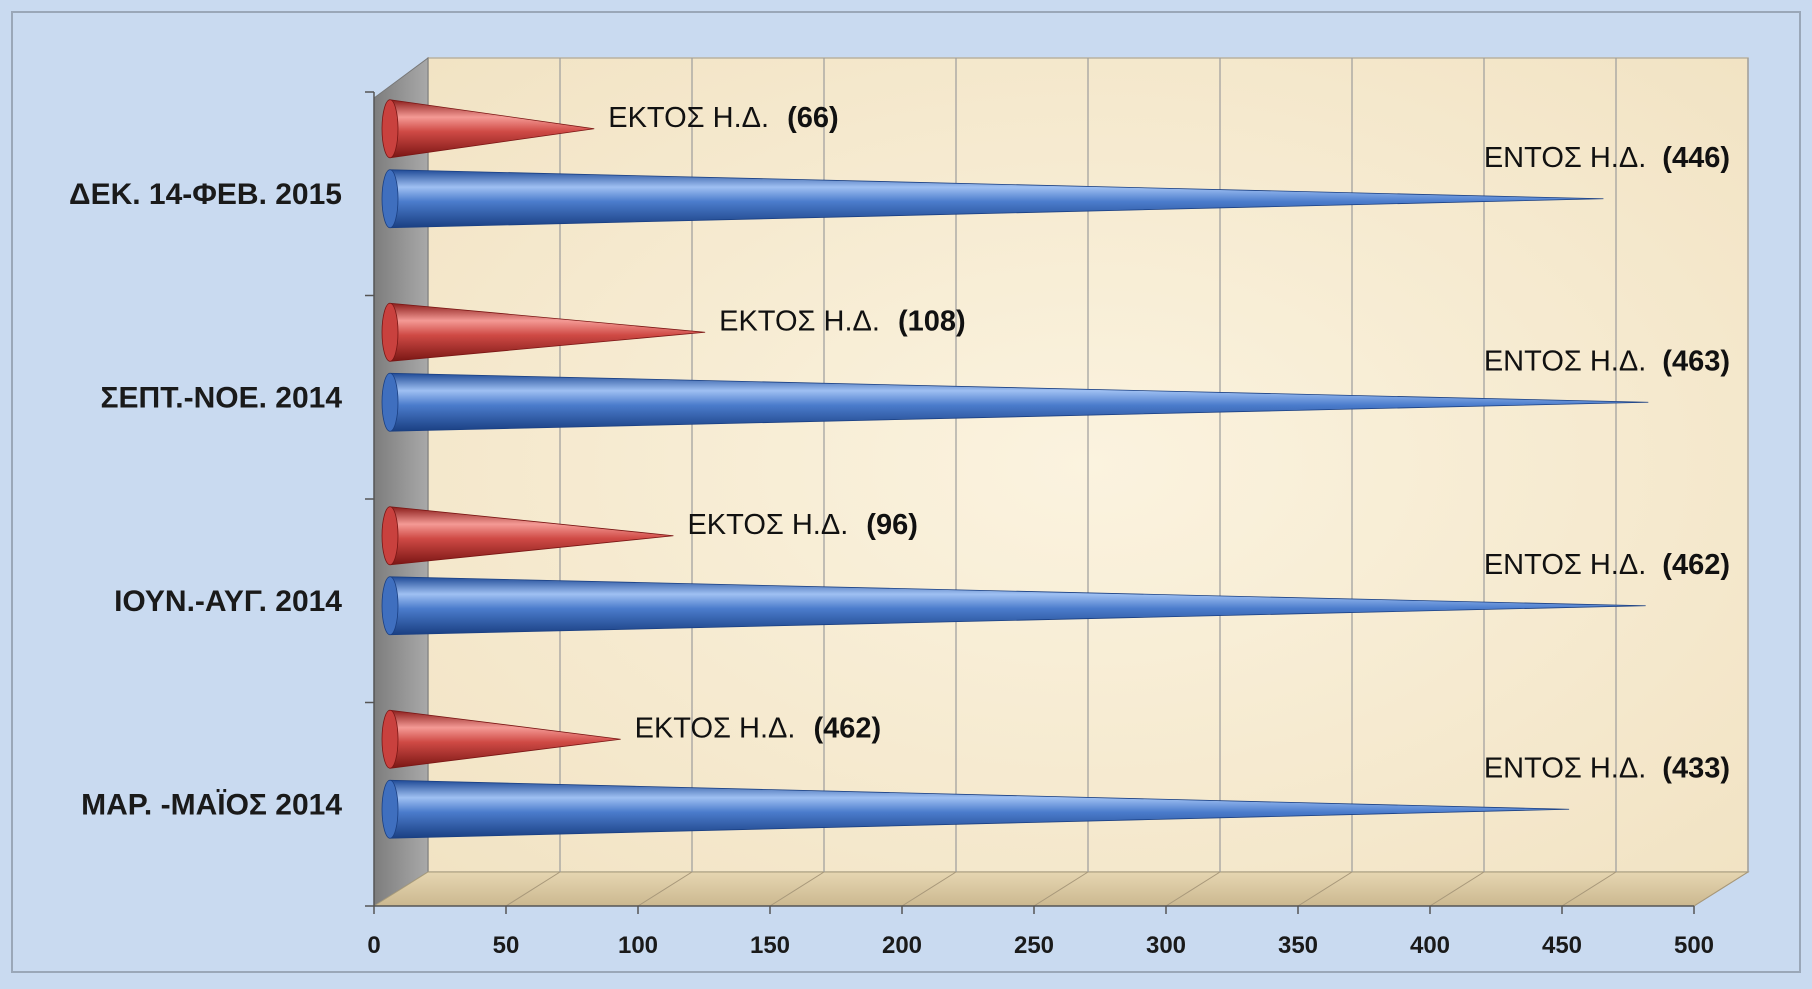  What do you see at coordinates (892, 525) in the screenshot?
I see `data-label-value: (96)` at bounding box center [892, 525].